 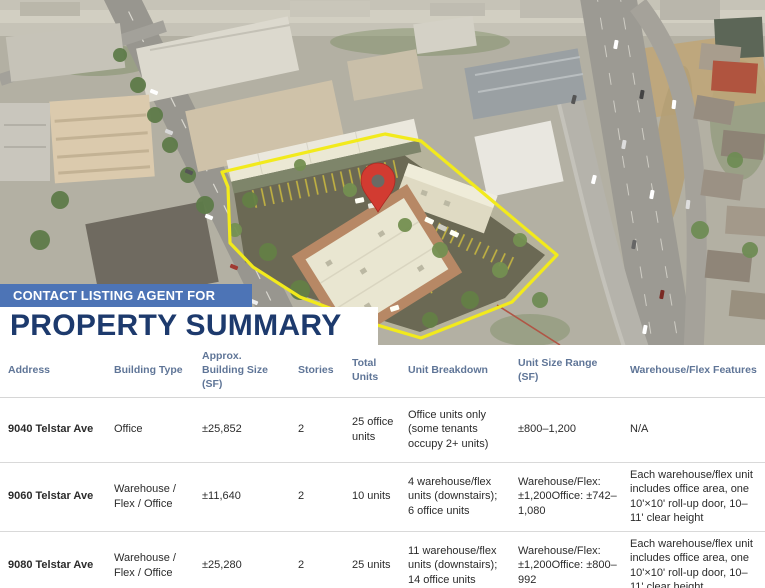 What do you see at coordinates (370, 10) in the screenshot?
I see `distant-buildings` at bounding box center [370, 10].